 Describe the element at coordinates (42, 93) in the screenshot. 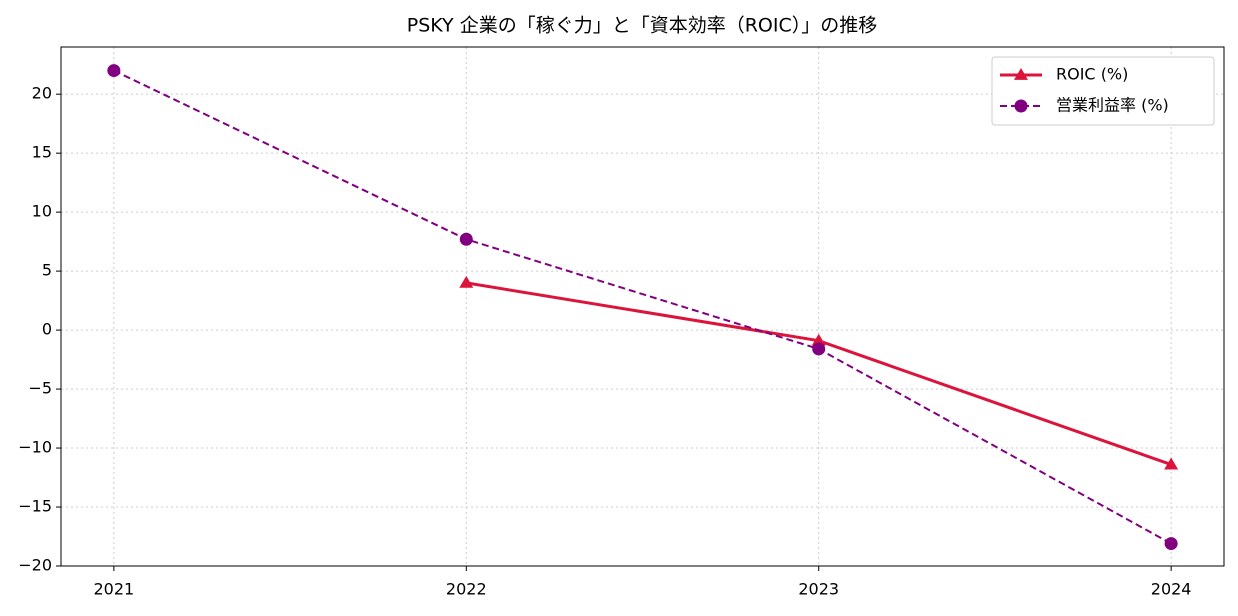

I see `y-tick-label: 20` at that location.